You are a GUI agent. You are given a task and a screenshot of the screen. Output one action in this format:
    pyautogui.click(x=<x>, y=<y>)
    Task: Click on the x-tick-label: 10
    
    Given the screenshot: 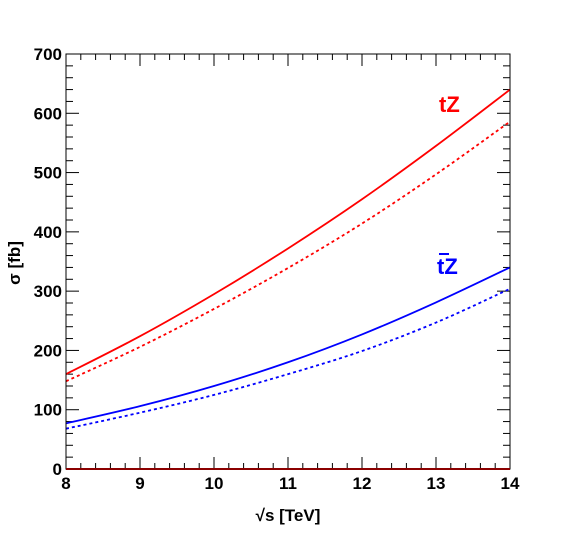 What is the action you would take?
    pyautogui.click(x=214, y=483)
    